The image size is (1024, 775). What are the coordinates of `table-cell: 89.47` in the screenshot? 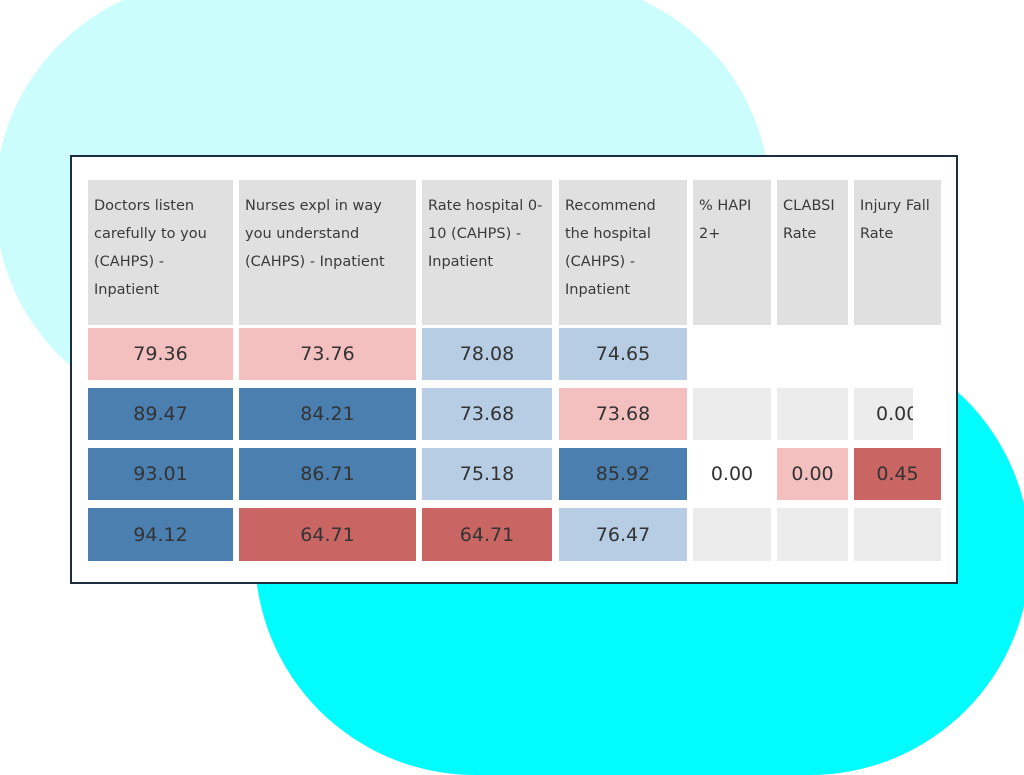 It's located at (160, 414).